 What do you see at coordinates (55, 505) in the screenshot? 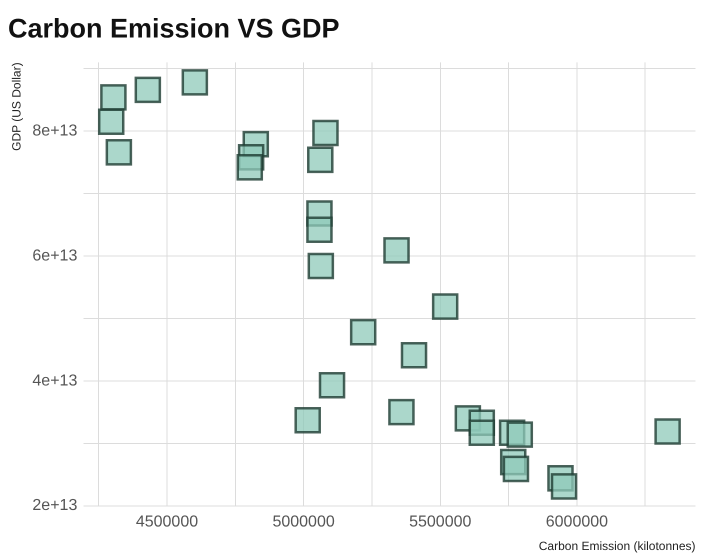
I see `y-tick-label: 2e+13` at bounding box center [55, 505].